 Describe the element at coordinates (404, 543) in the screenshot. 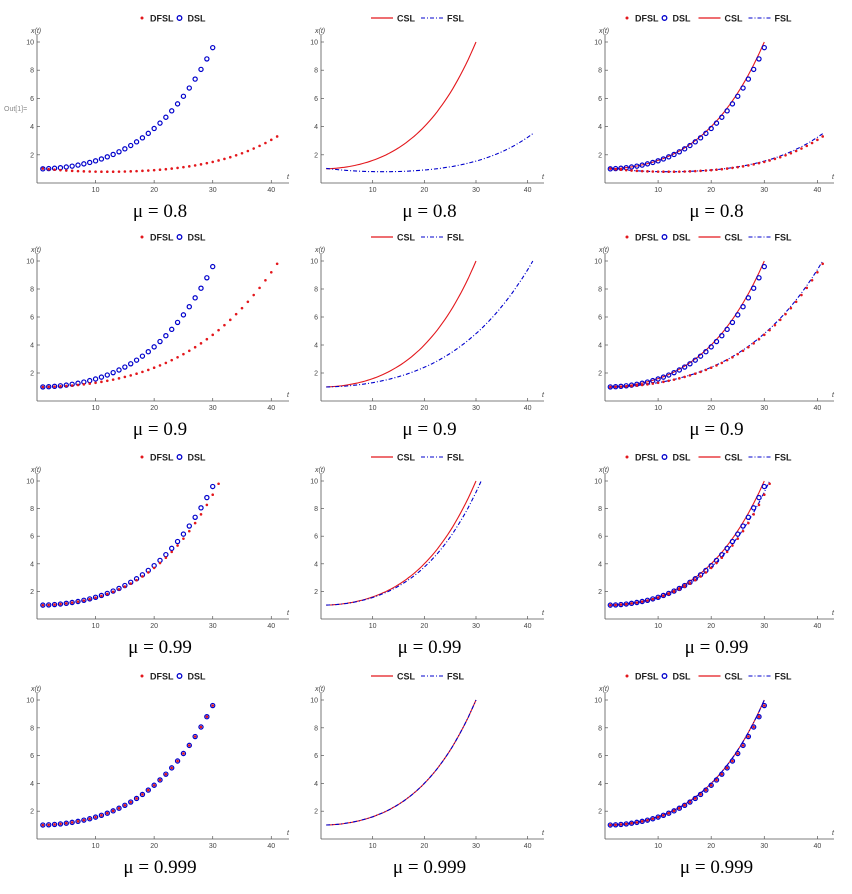

I see `series-fsl-line` at that location.